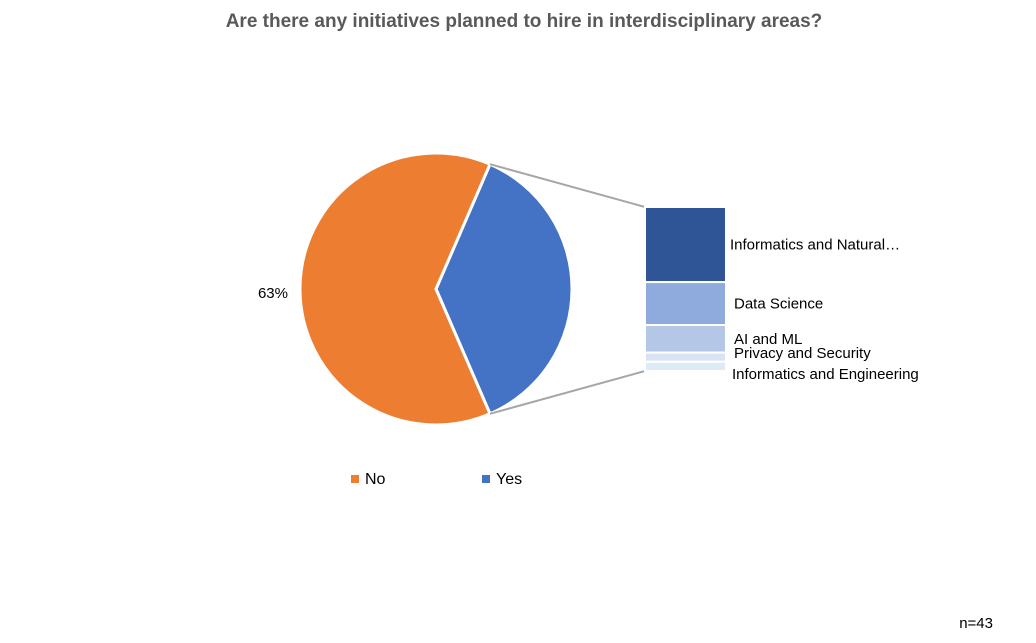 The width and height of the screenshot is (1036, 643). Describe the element at coordinates (355, 479) in the screenshot. I see `legend-swatch-no` at that location.